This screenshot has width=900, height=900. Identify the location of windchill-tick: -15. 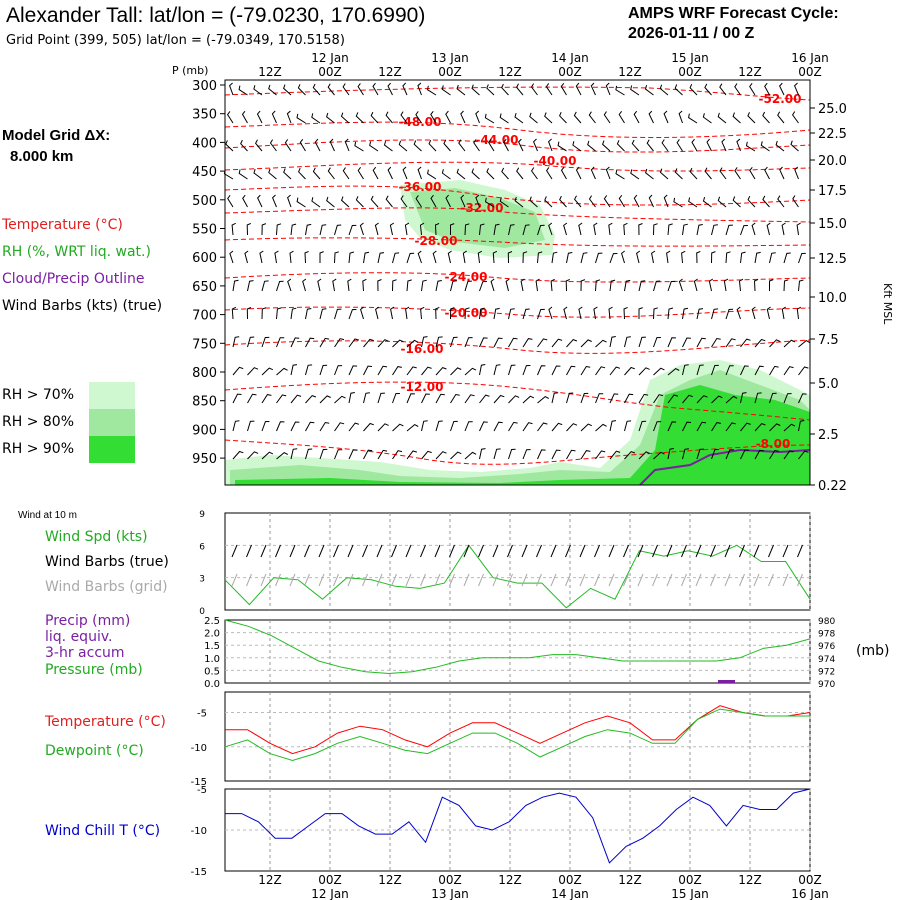
(199, 872).